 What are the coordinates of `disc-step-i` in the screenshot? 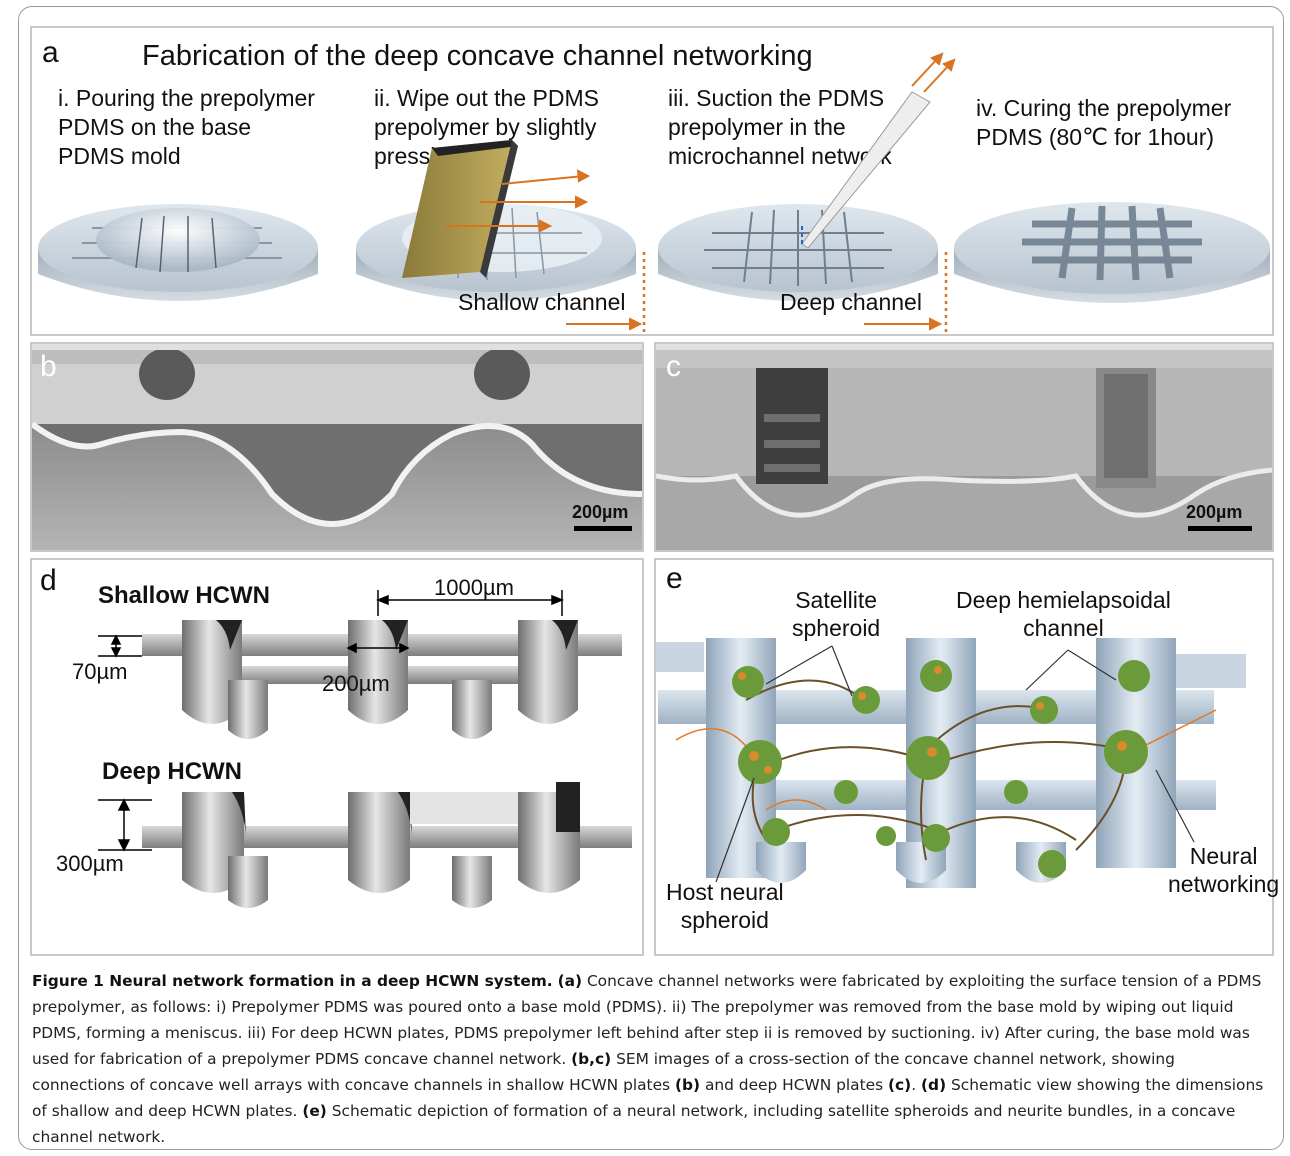 It's located at (178, 252).